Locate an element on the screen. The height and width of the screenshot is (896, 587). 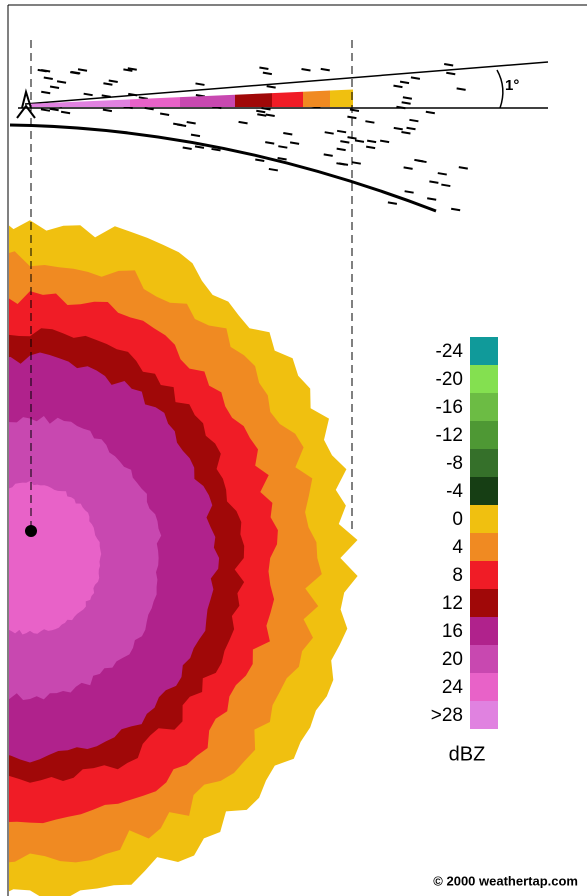
legend-label: -12 is located at coordinates (449, 435).